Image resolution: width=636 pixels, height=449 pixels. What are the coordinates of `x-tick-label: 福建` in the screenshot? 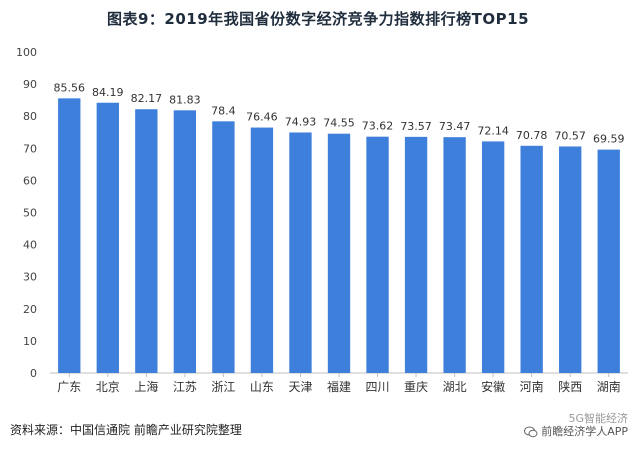 It's located at (339, 386).